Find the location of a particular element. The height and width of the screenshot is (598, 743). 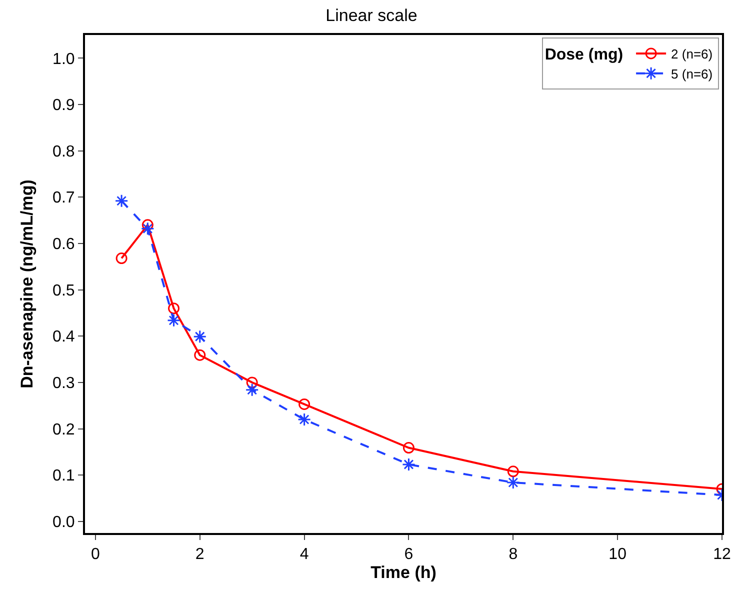

y-tick-label: 0.7 is located at coordinates (63, 198).